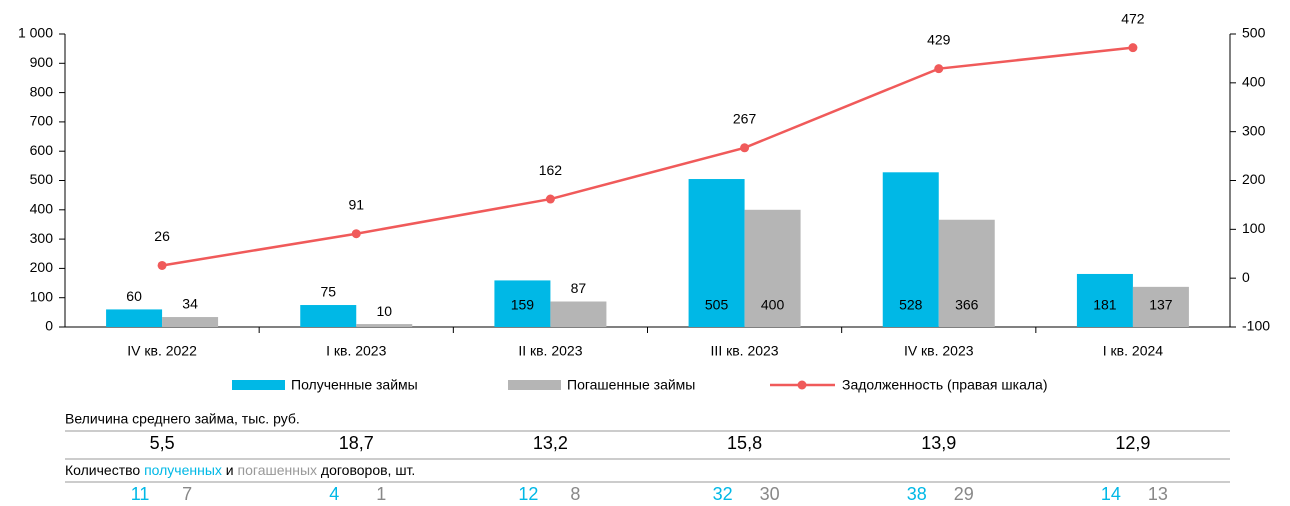  Describe the element at coordinates (717, 305) in the screenshot. I see `bar-label: 505` at that location.